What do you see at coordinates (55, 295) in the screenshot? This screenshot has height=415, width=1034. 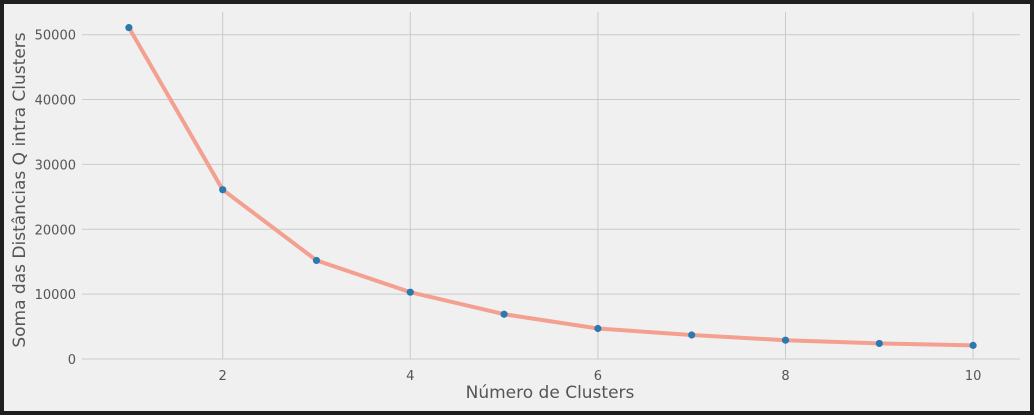 I see `y-tick-label: 10000` at bounding box center [55, 295].